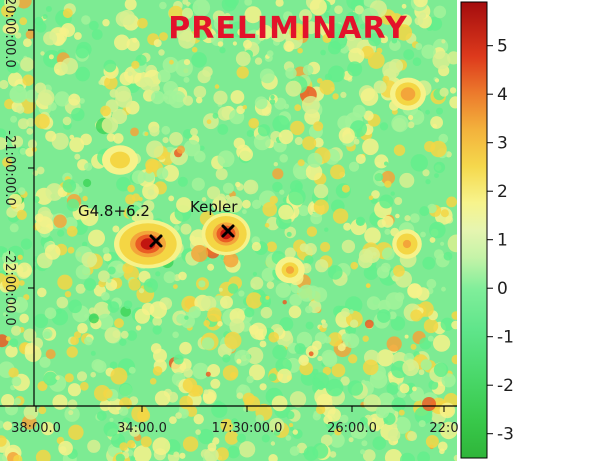  Describe the element at coordinates (502, 289) in the screenshot. I see `colorbar-tick-label: 0` at that location.